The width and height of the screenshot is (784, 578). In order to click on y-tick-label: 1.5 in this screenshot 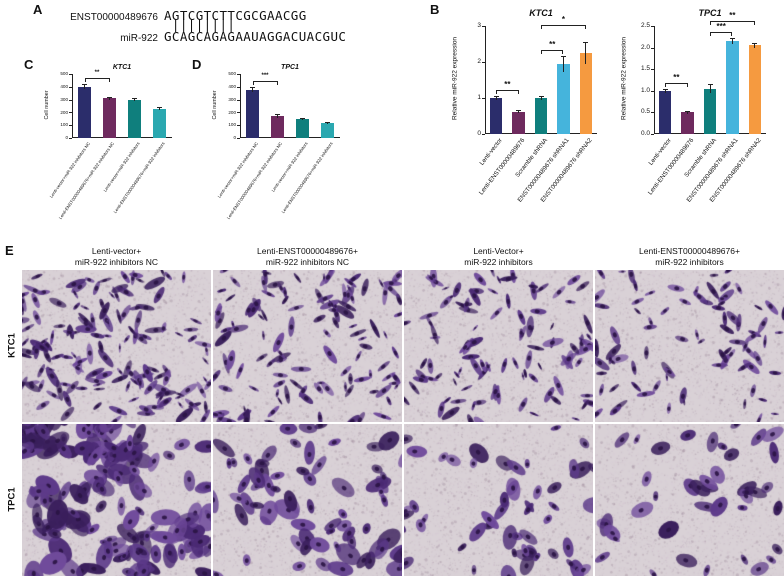, I will do `click(645, 69)`.